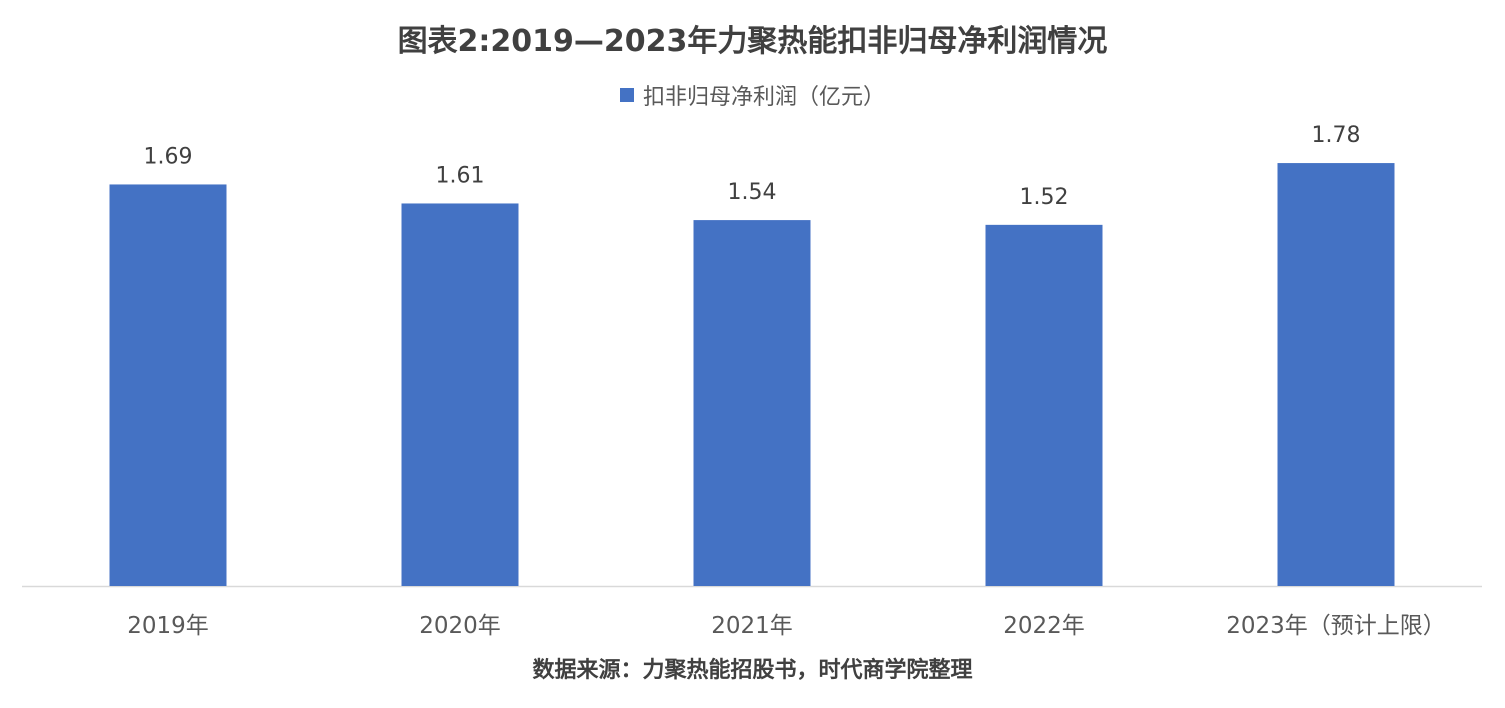 This screenshot has width=1505, height=708. What do you see at coordinates (460, 175) in the screenshot?
I see `data-label: 1.61` at bounding box center [460, 175].